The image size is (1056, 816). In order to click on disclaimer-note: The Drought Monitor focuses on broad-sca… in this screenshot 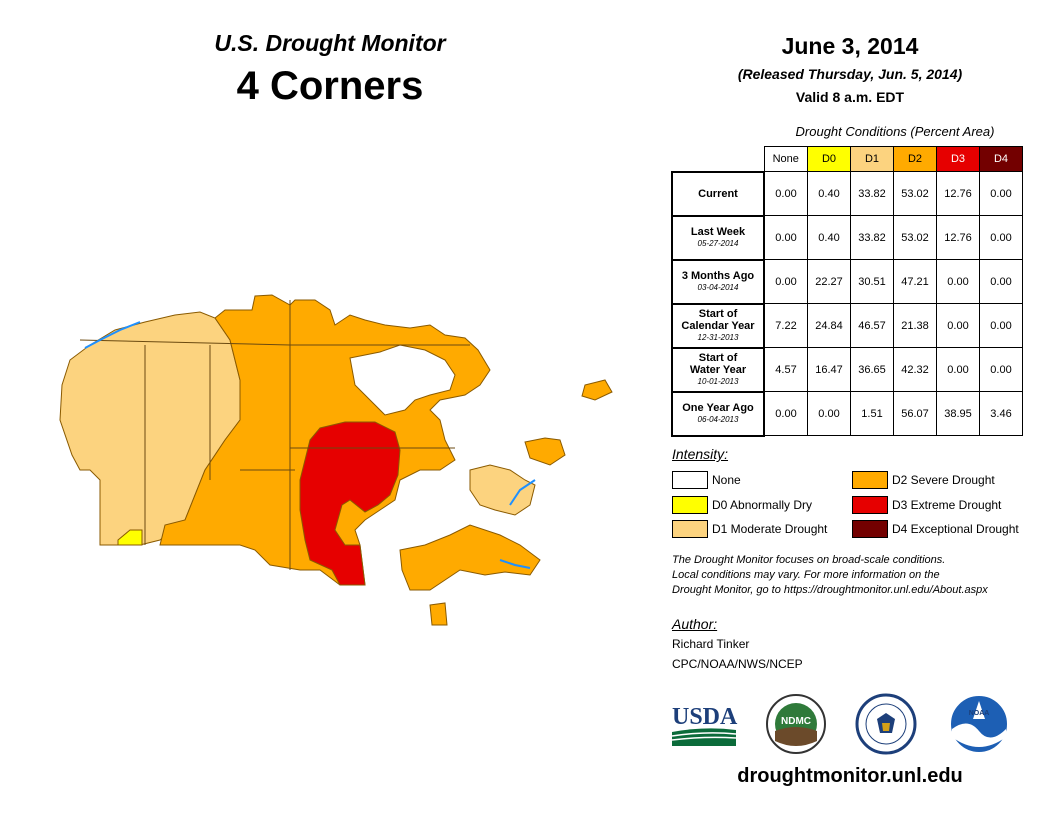, I will do `click(857, 575)`.